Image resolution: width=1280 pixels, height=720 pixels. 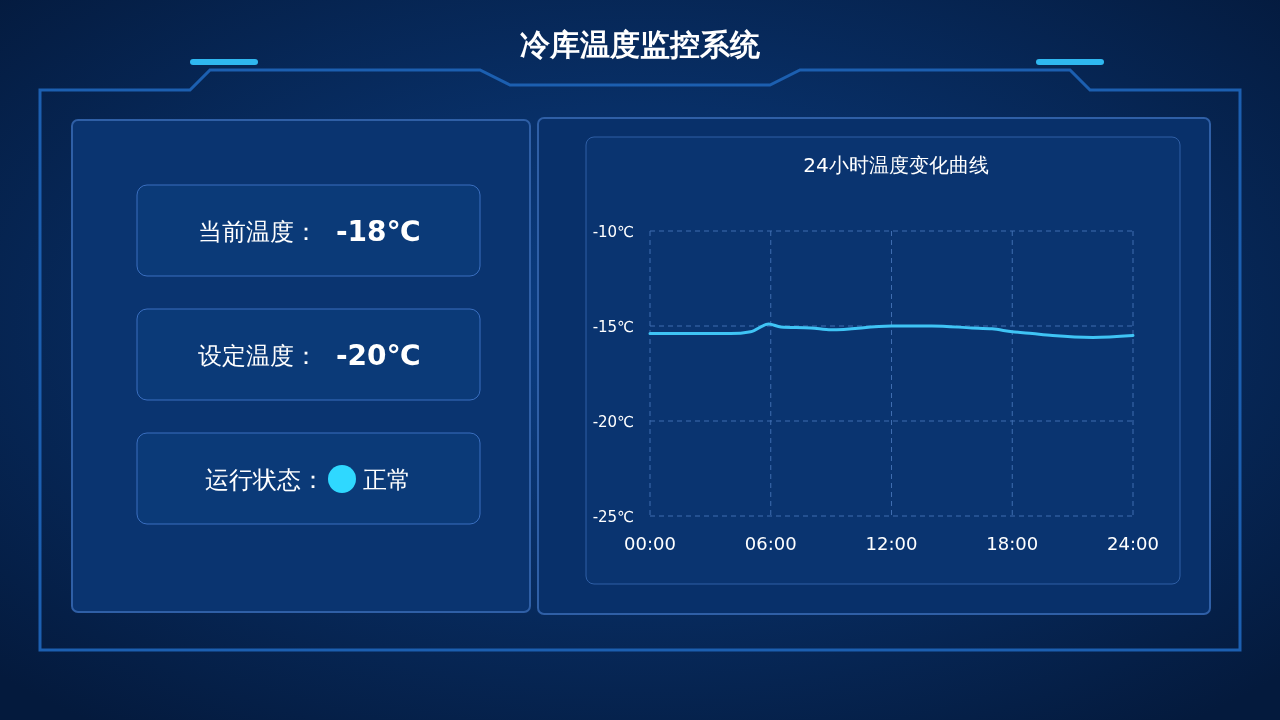 I want to click on x-tick-label: 12:00, so click(x=891, y=543).